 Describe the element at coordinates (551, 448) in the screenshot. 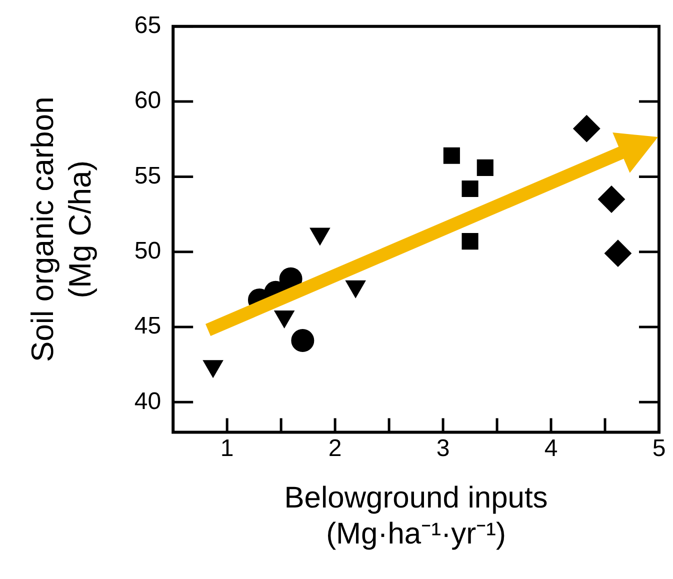

I see `x-tick-label: 4` at that location.